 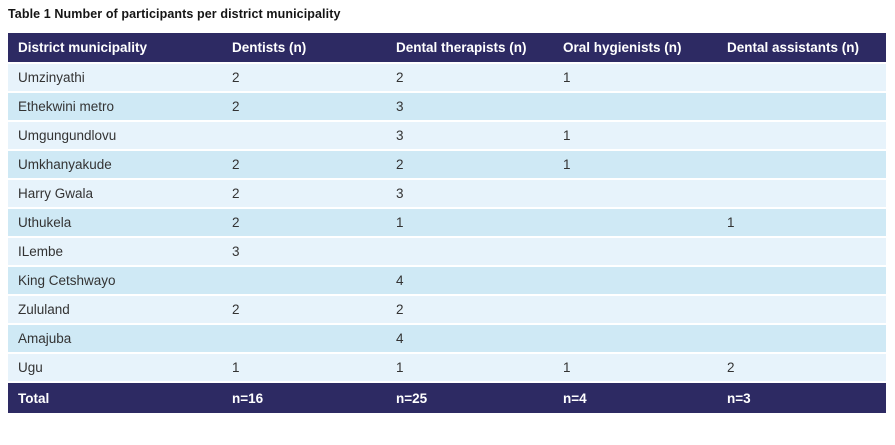 What do you see at coordinates (115, 368) in the screenshot?
I see `cell-district: Ugu` at bounding box center [115, 368].